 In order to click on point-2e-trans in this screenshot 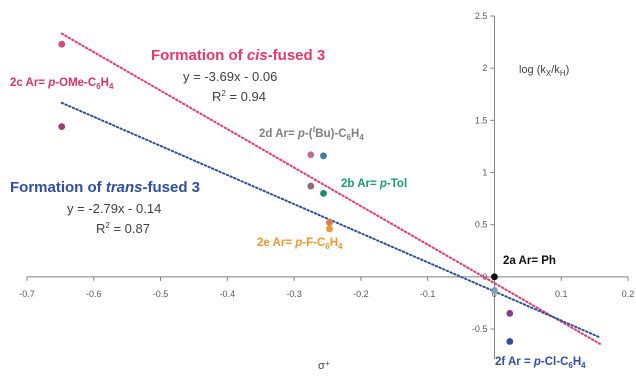, I will do `click(329, 229)`.